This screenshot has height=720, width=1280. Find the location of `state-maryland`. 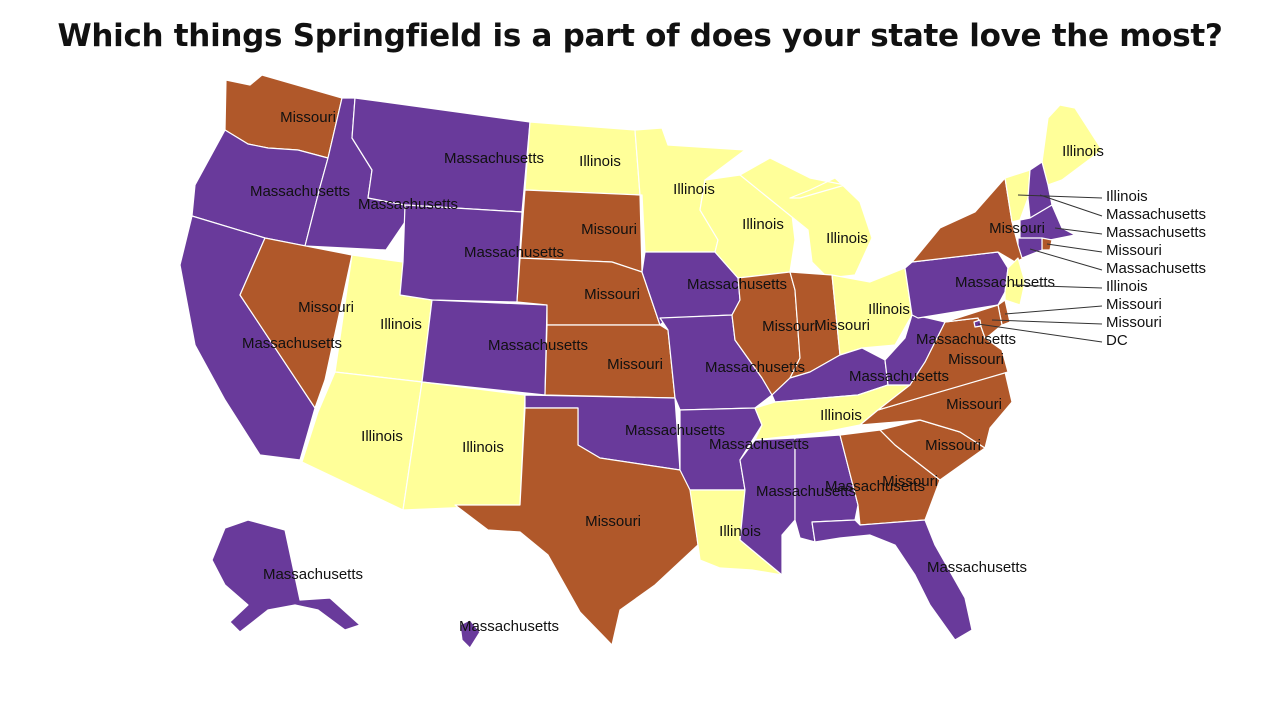

state-maryland is located at coordinates (973, 321).